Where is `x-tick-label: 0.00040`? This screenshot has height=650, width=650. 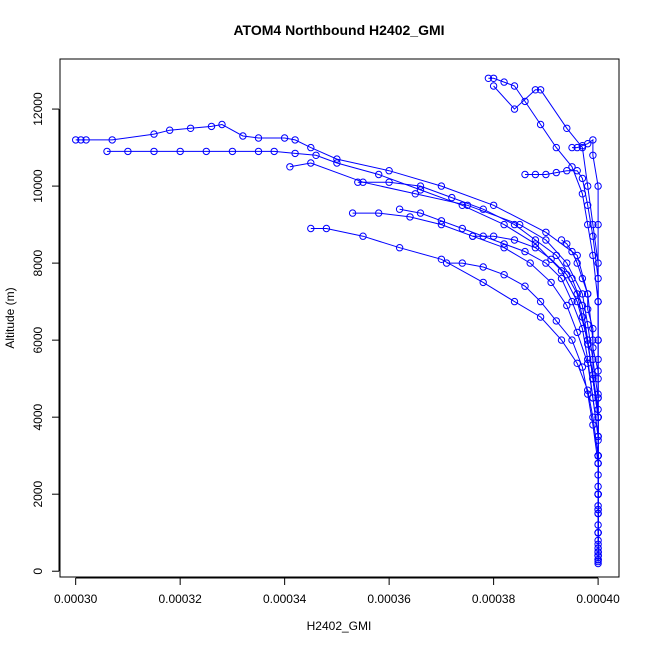 x-tick-label: 0.00040 is located at coordinates (598, 599).